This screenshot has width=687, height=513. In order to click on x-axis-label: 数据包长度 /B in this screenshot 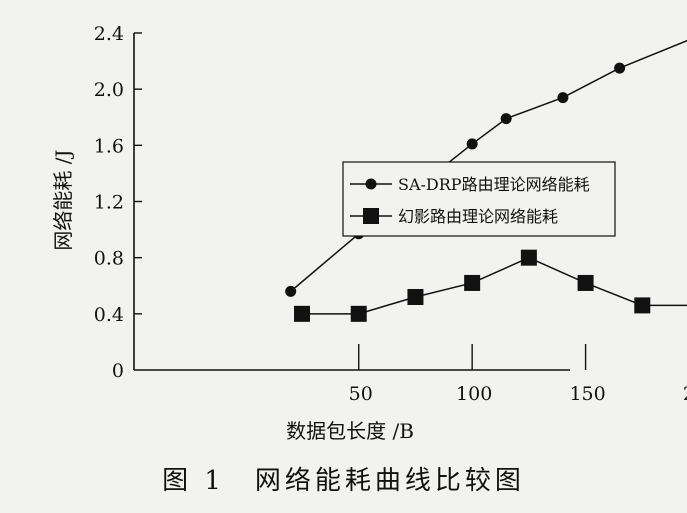, I will do `click(350, 431)`.